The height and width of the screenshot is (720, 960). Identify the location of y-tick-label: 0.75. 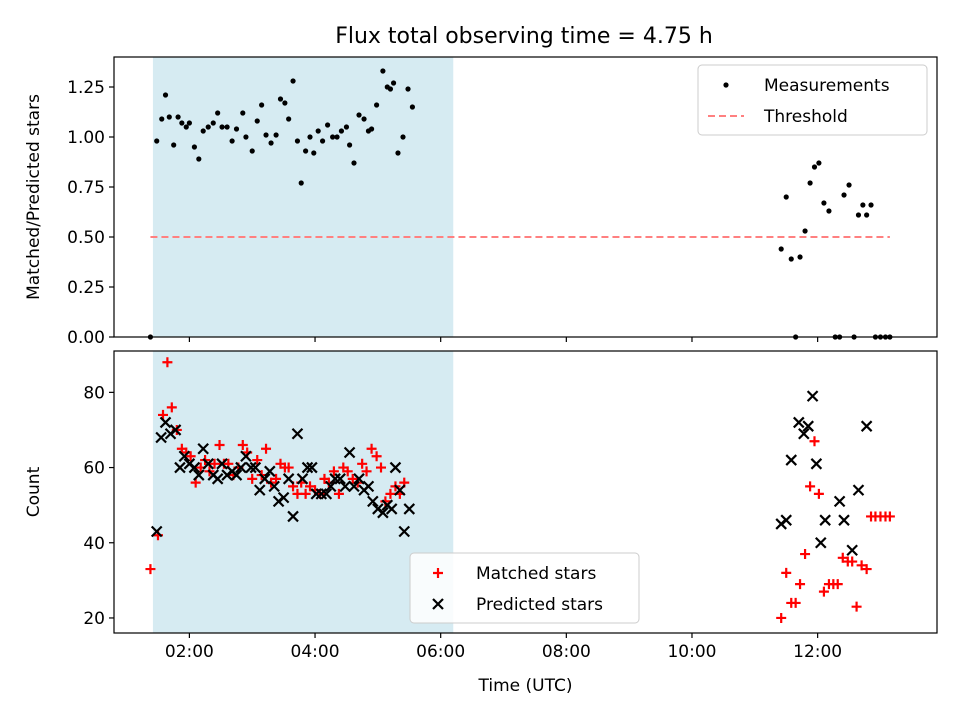
(86, 188).